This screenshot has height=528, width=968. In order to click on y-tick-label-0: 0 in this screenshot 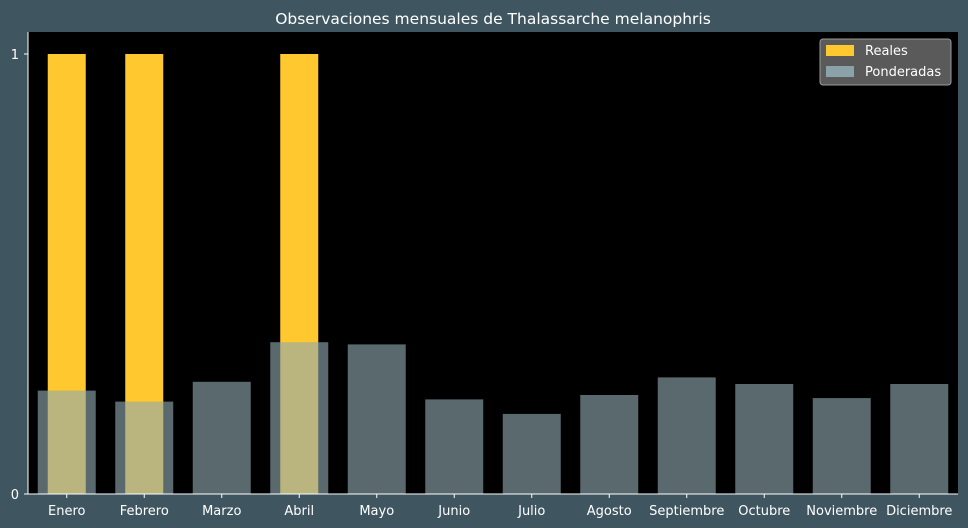, I will do `click(15, 495)`.